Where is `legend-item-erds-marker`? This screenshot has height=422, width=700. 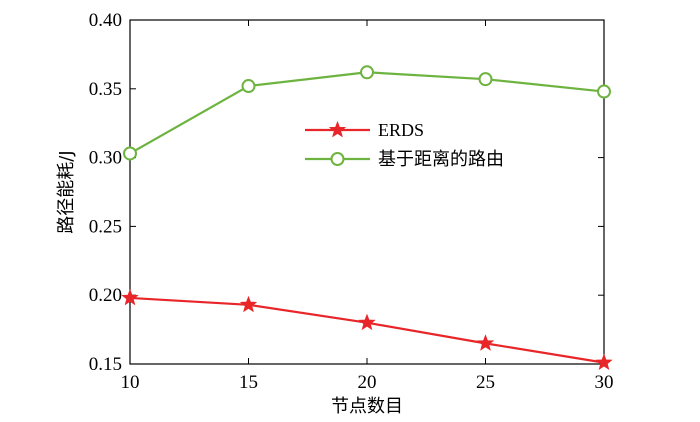 legend-item-erds-marker is located at coordinates (337, 129).